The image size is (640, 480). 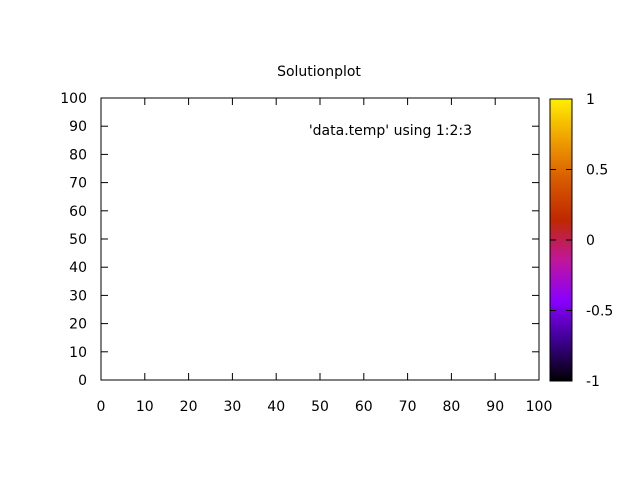 I want to click on y-tick-label: 70, so click(x=78, y=184).